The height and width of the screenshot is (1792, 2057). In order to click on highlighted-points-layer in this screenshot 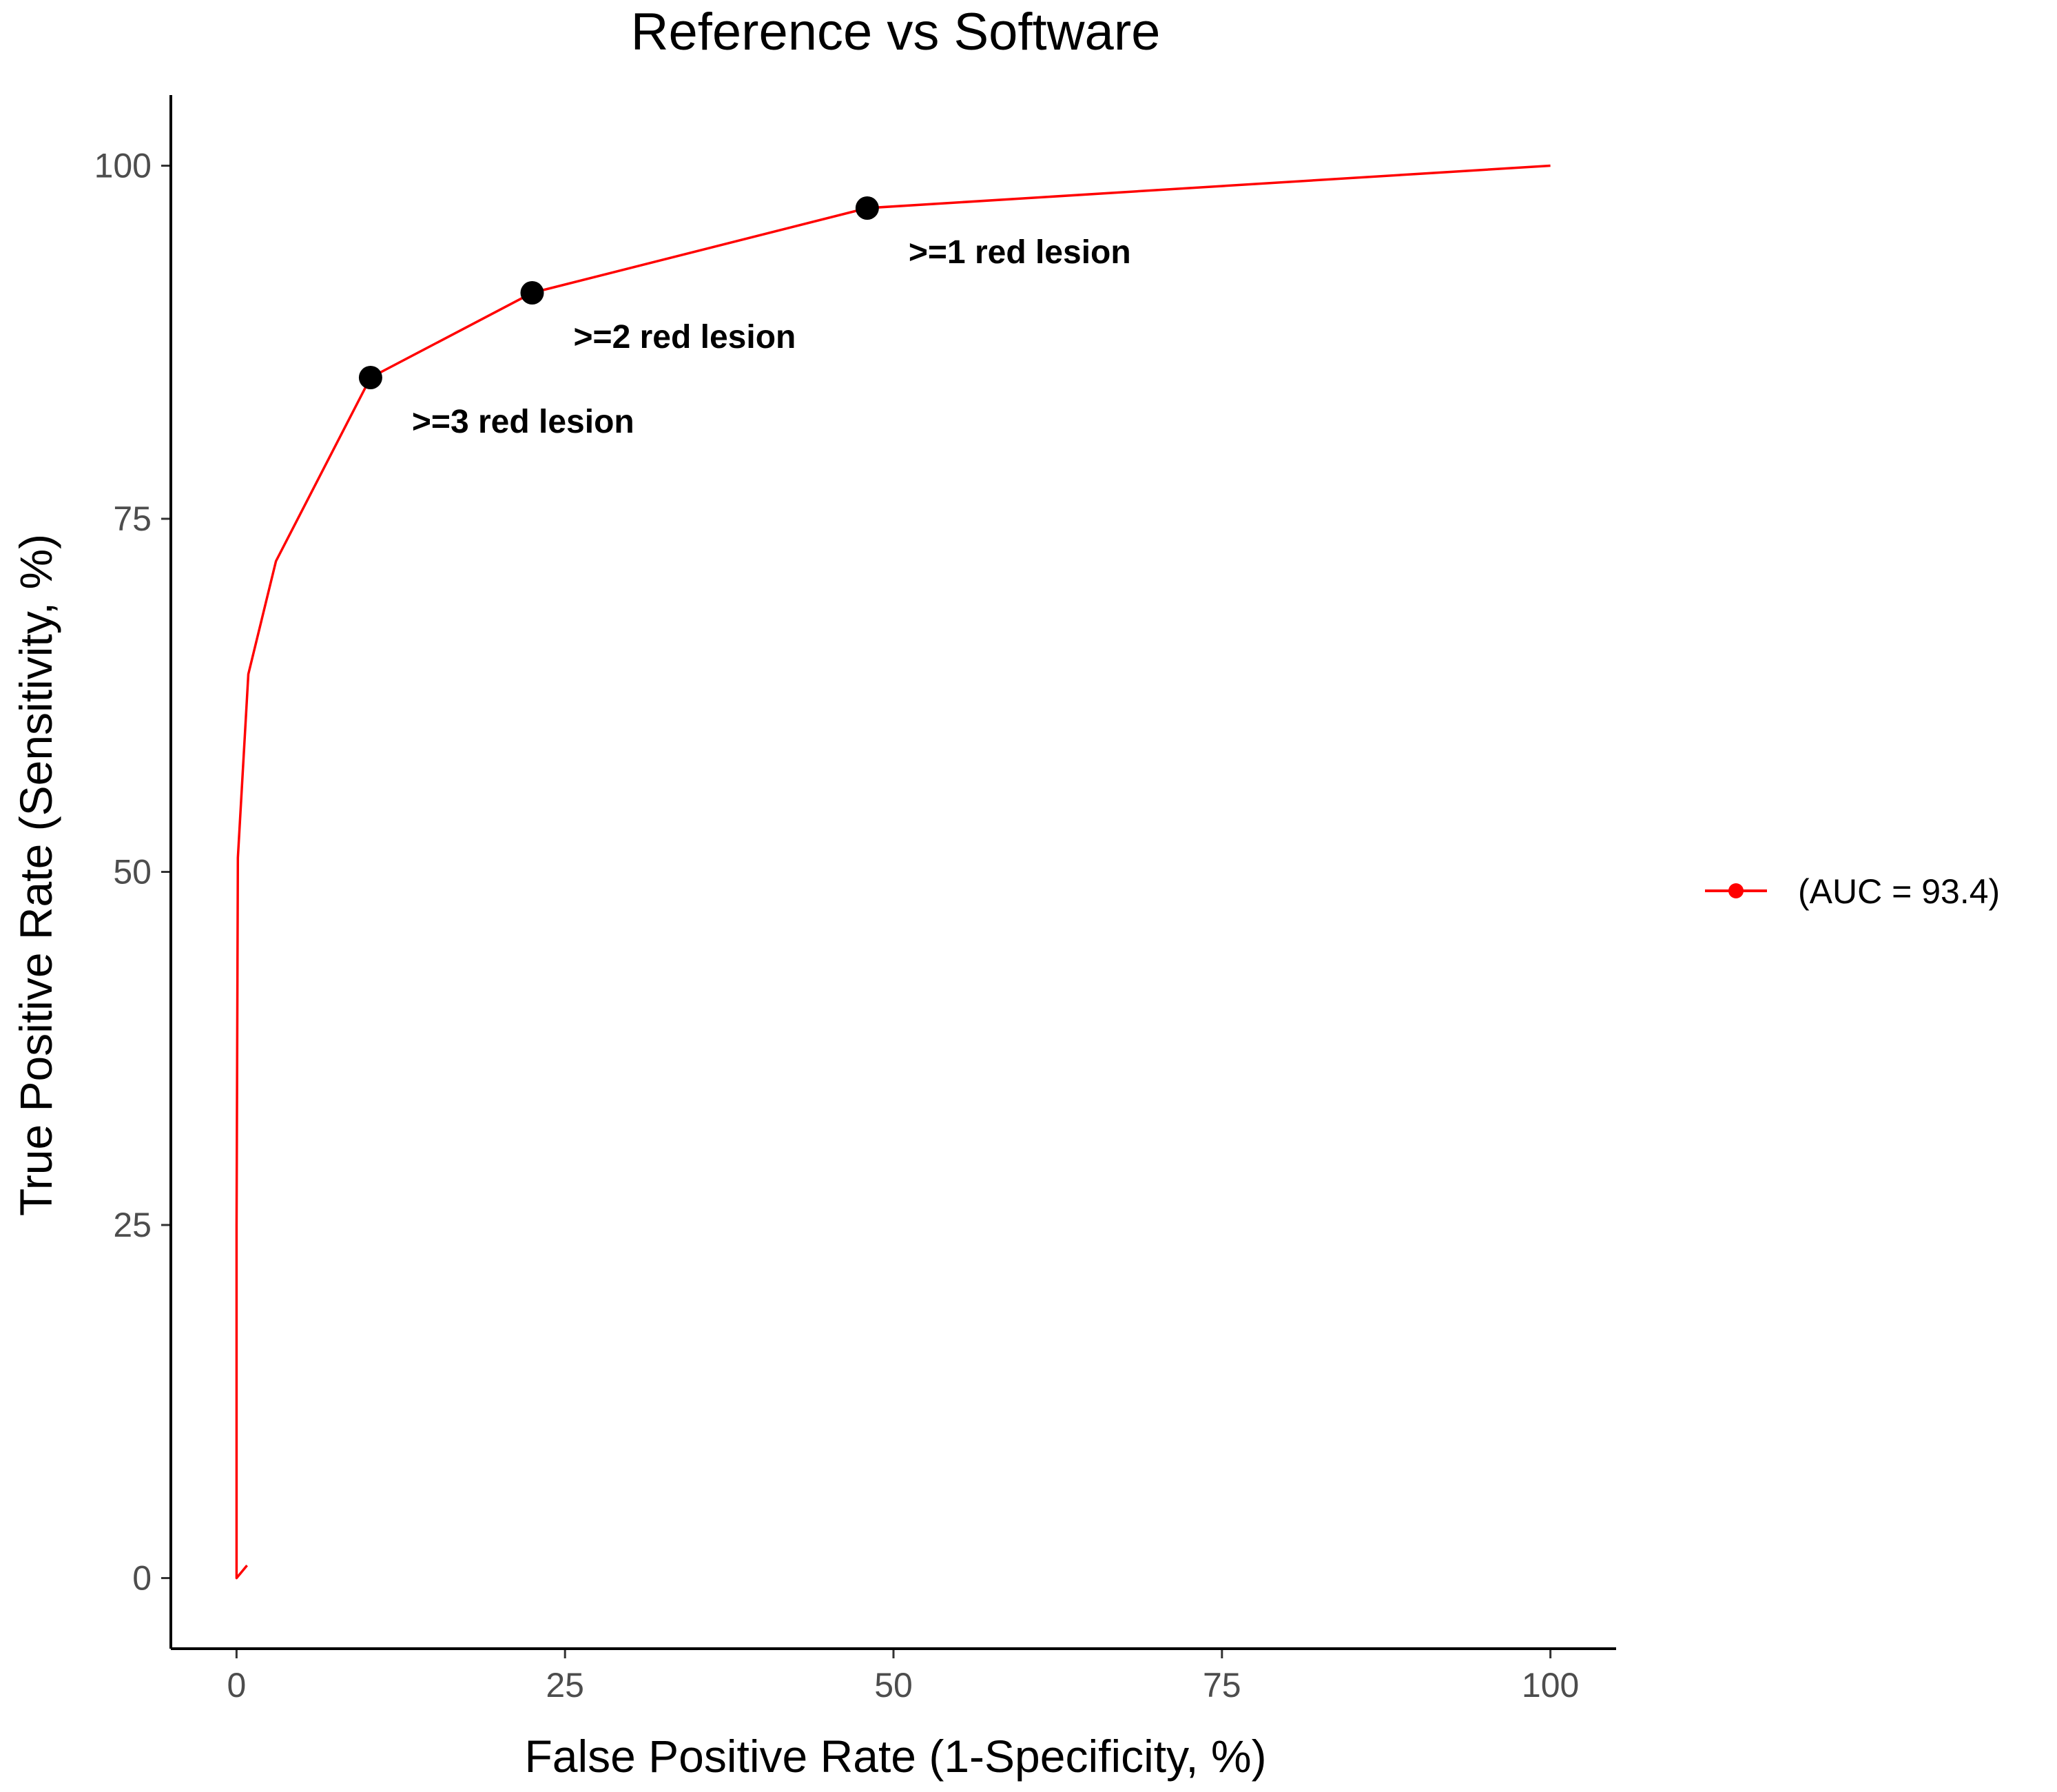, I will do `click(619, 292)`.